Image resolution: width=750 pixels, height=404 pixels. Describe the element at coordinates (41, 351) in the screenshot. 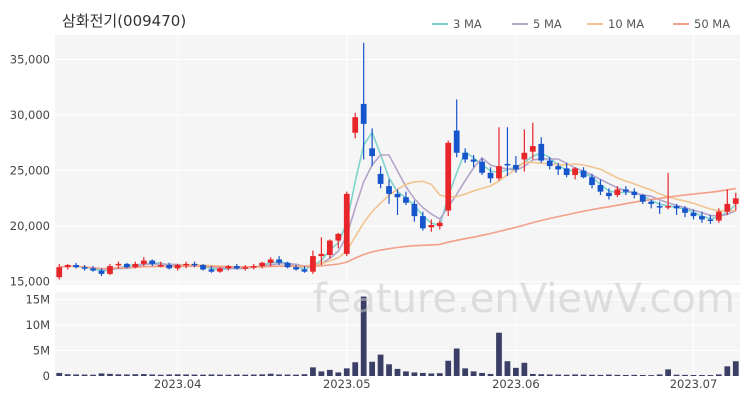

I see `volume-tick-label: 5M` at that location.